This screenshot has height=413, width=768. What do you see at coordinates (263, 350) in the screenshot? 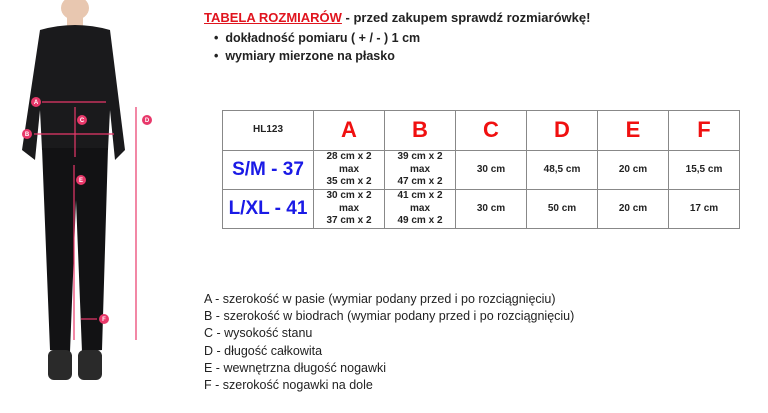
I see `legend-item: D - długość całkowita` at bounding box center [263, 350].